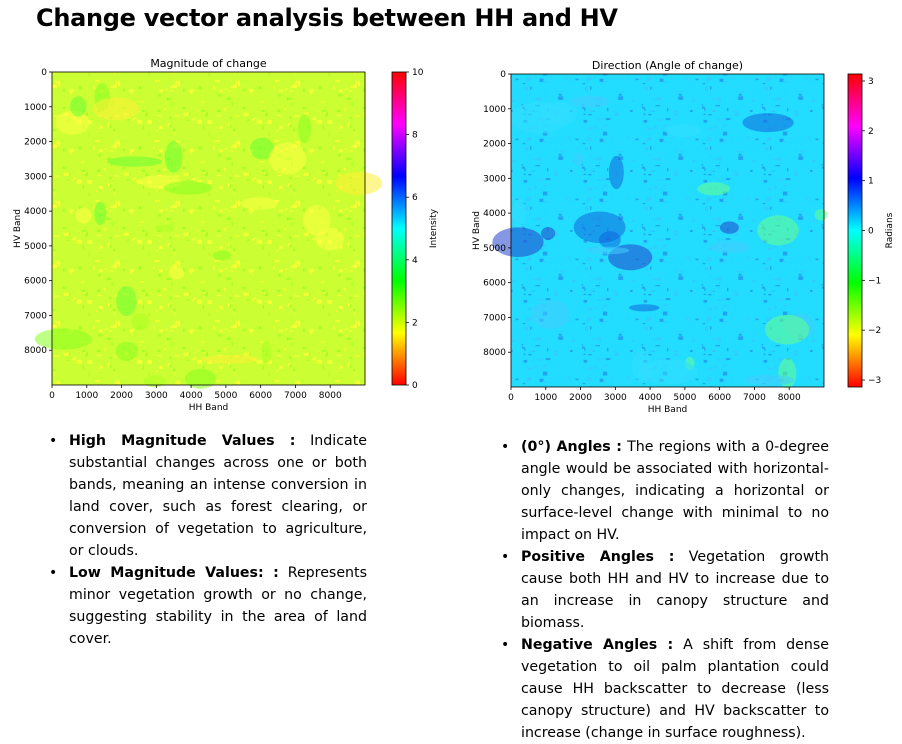 The width and height of the screenshot is (902, 744). What do you see at coordinates (327, 18) in the screenshot?
I see `slide-title: Change vector analysis between HH and HV` at bounding box center [327, 18].